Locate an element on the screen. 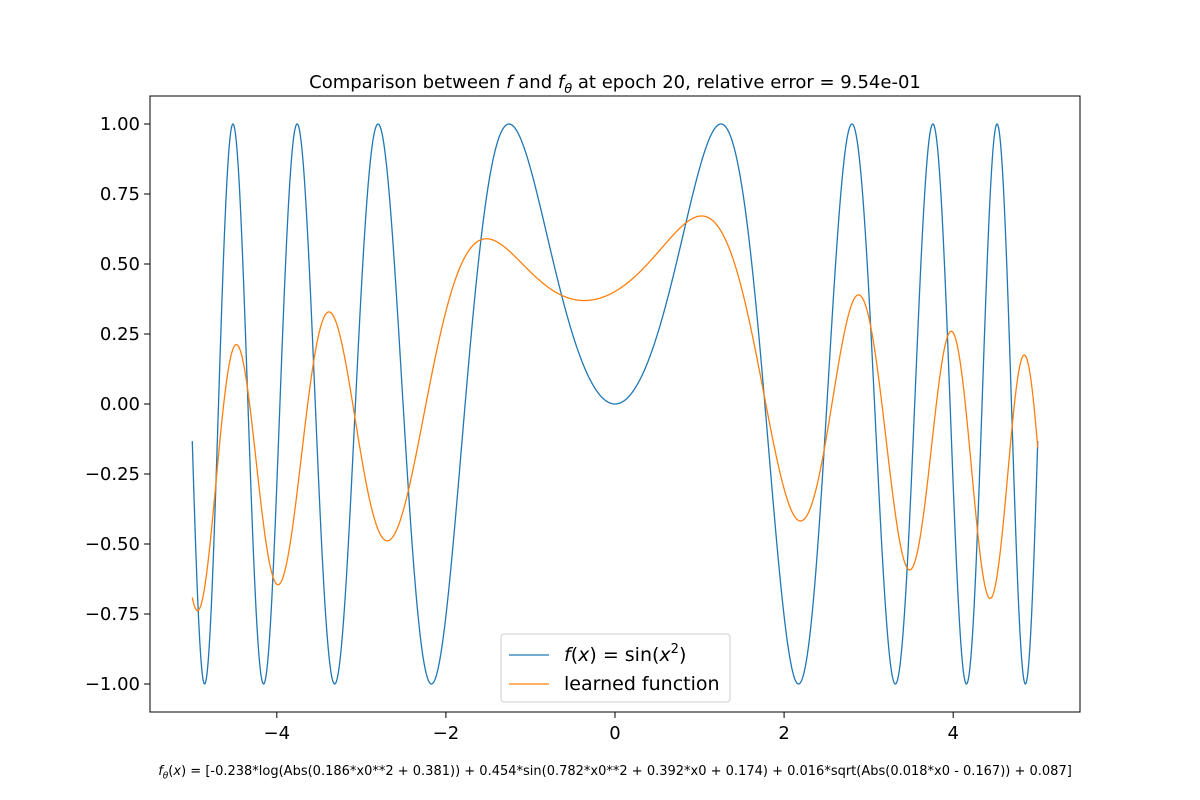  x-axis: −4 −2 0 2 4 is located at coordinates (611, 728).